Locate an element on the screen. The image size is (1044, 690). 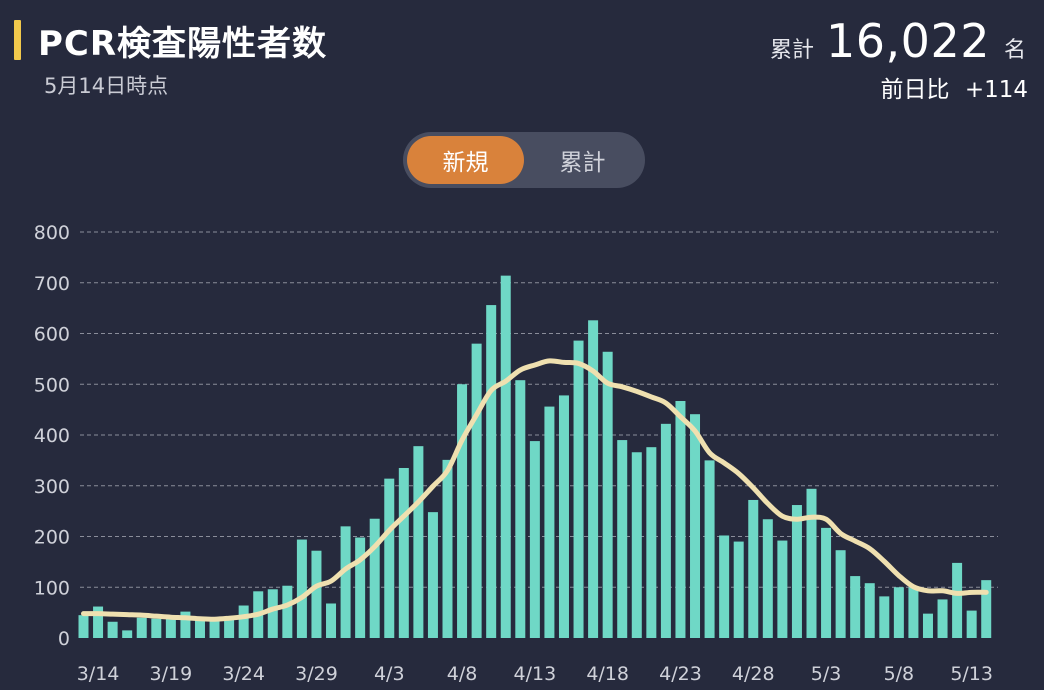
x-tick-label: 5/8 is located at coordinates (899, 674).